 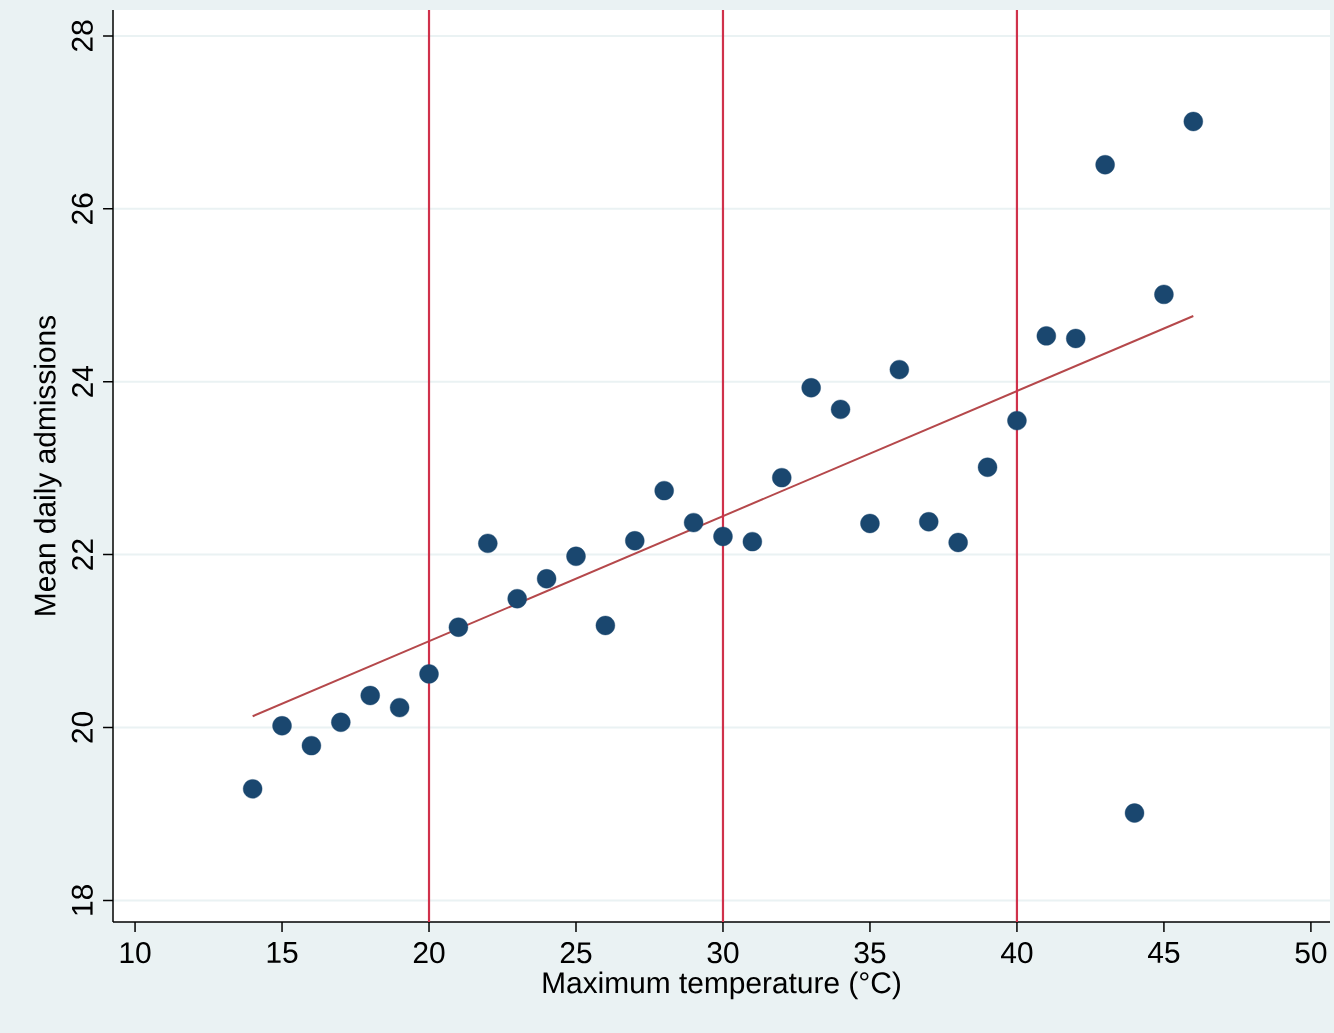 What do you see at coordinates (721, 985) in the screenshot?
I see `x-axis-title: Maximum temperature (°C)` at bounding box center [721, 985].